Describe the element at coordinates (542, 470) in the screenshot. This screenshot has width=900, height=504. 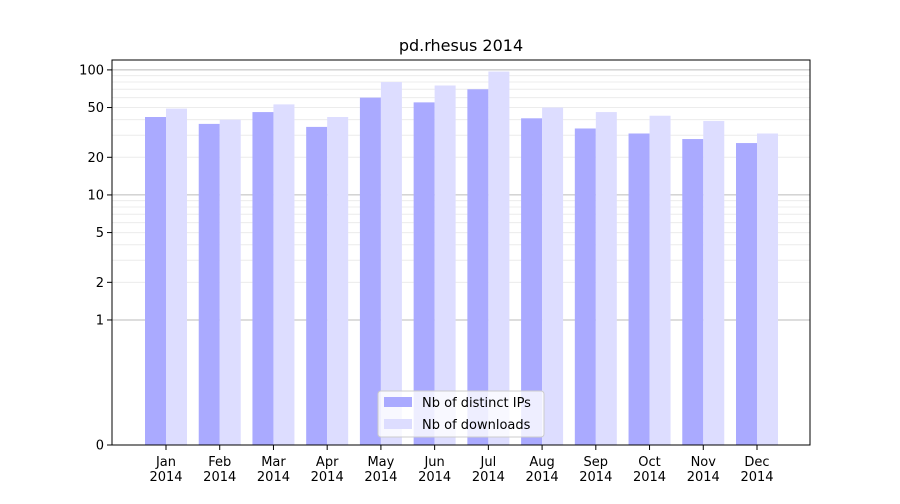
I see `x-tick-label: Aug 2014` at that location.